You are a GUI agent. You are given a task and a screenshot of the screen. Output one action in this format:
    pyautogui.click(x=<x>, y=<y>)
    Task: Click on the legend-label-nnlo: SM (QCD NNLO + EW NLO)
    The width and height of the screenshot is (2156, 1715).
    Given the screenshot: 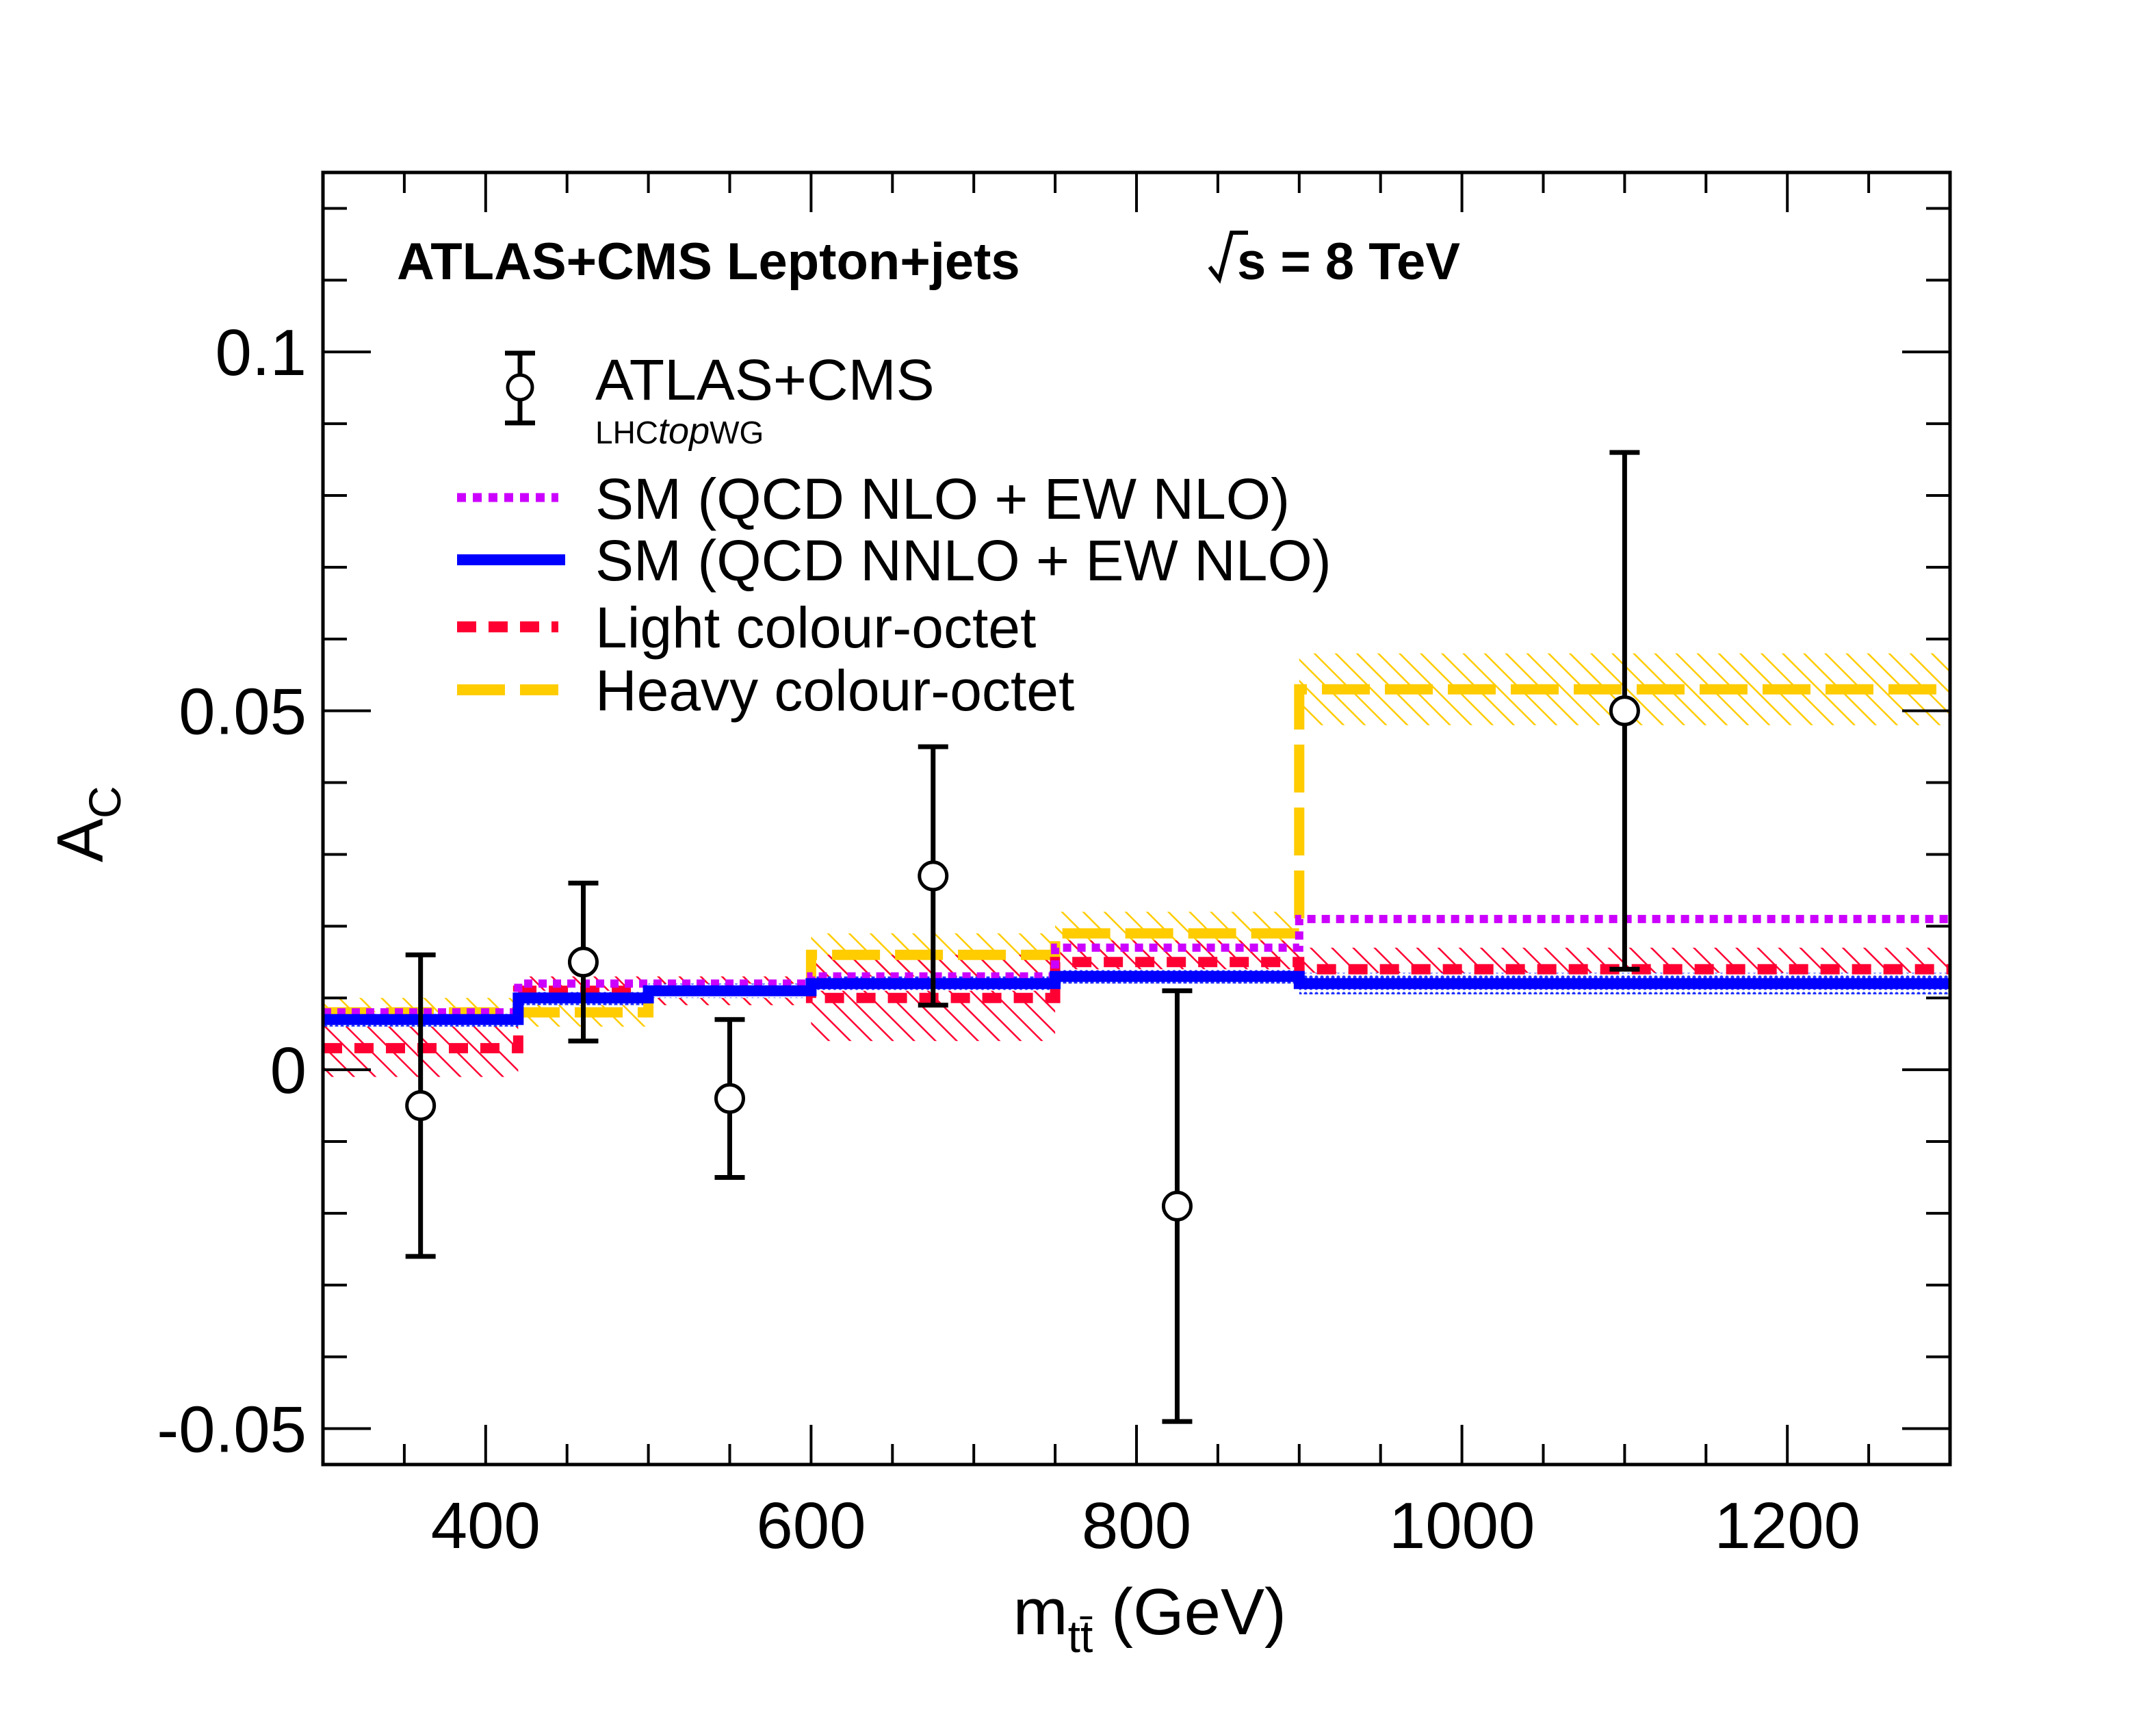 What is the action you would take?
    pyautogui.click(x=963, y=560)
    